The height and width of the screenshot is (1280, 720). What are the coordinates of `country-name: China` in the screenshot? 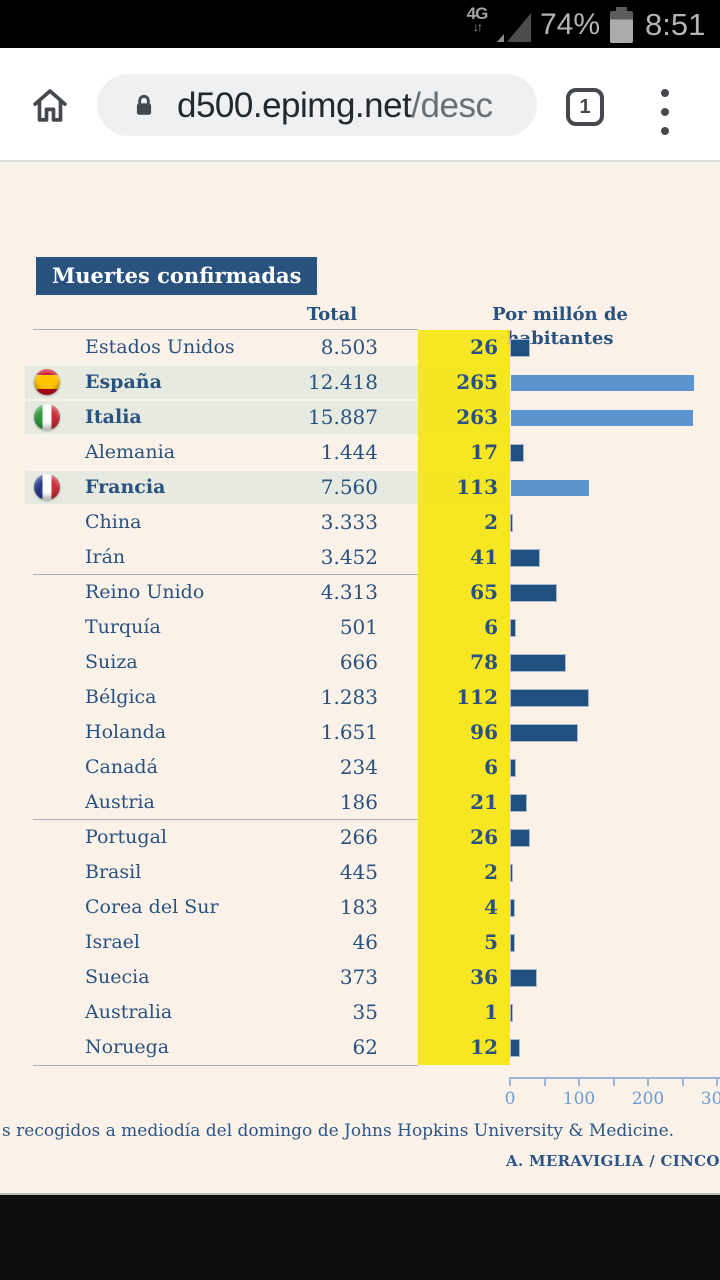 It's located at (113, 522).